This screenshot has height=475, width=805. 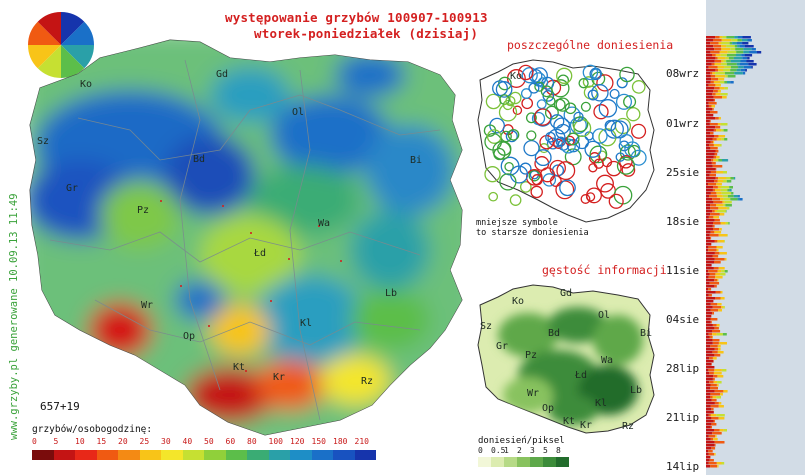 What do you see at coordinates (318, 441) in the screenshot?
I see `legend-value: 150` at bounding box center [318, 441].